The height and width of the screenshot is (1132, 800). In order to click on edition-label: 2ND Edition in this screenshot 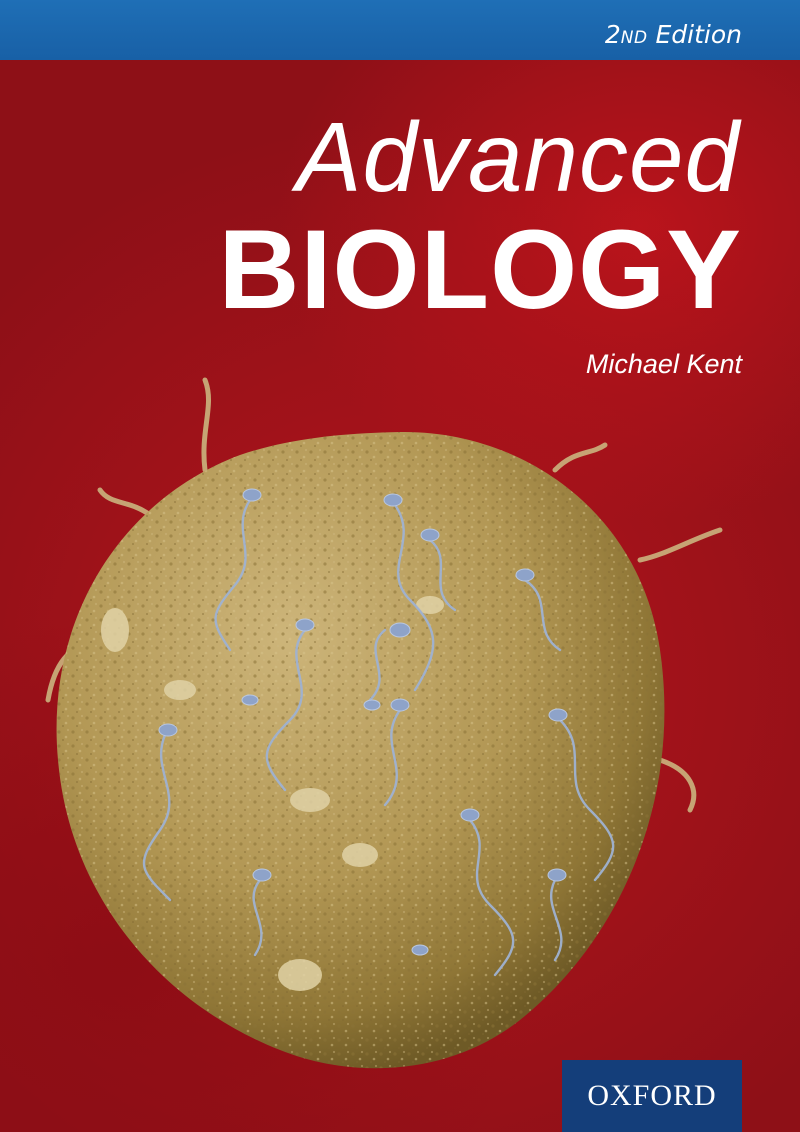, I will do `click(673, 36)`.